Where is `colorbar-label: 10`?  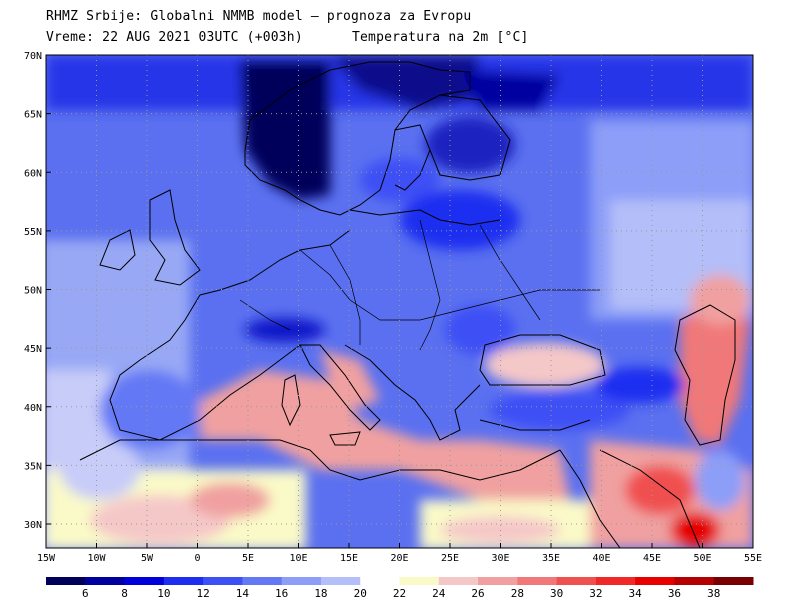 colorbar-label: 10 is located at coordinates (163, 593).